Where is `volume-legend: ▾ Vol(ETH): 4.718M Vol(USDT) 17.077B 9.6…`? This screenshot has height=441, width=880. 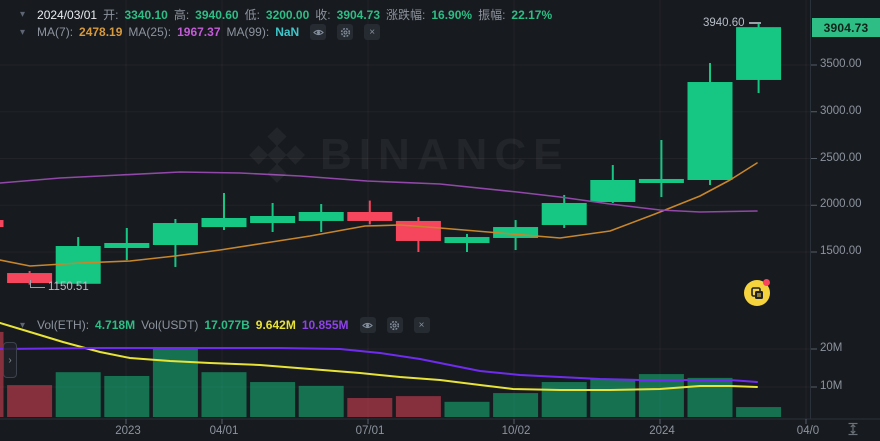 volume-legend: ▾ Vol(ETH): 4.718M Vol(USDT) 17.077B 9.6… is located at coordinates (225, 325).